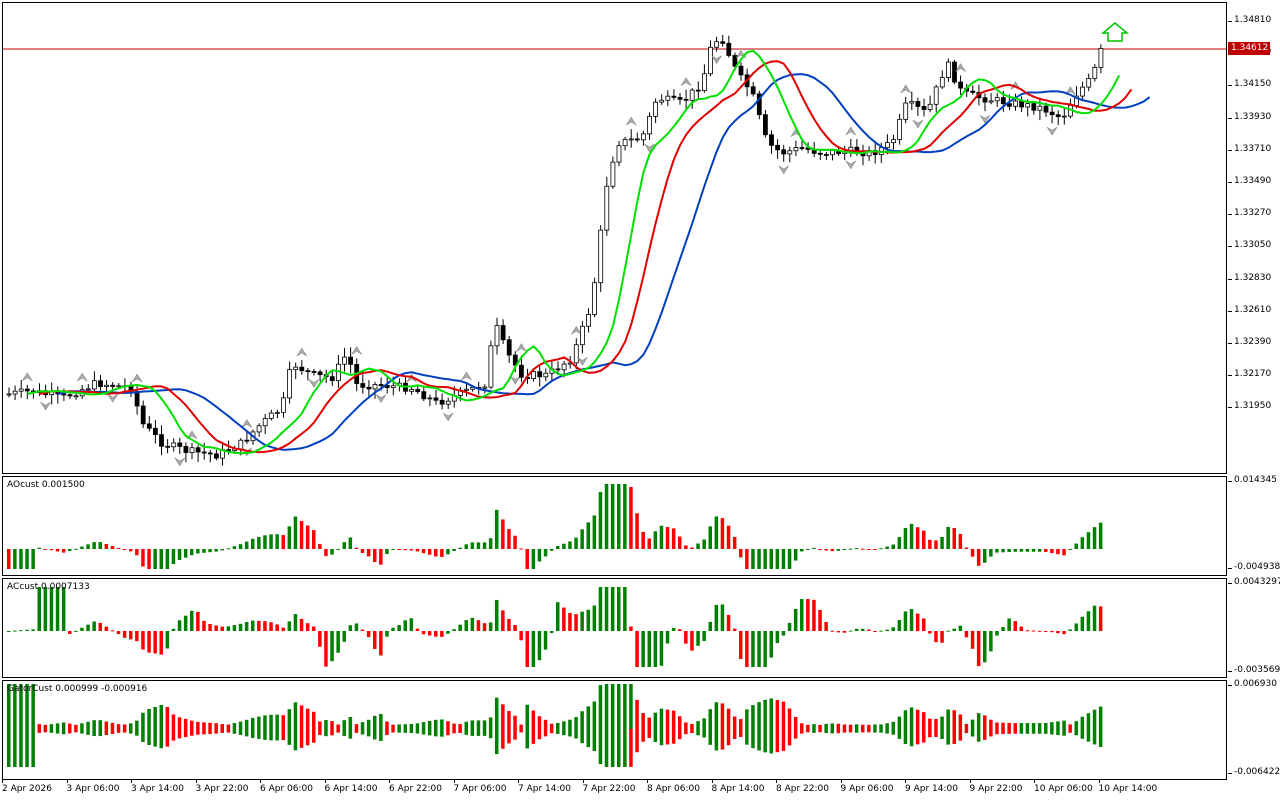 The image size is (1280, 800). I want to click on time-label: 6 Apr 22:00, so click(415, 789).